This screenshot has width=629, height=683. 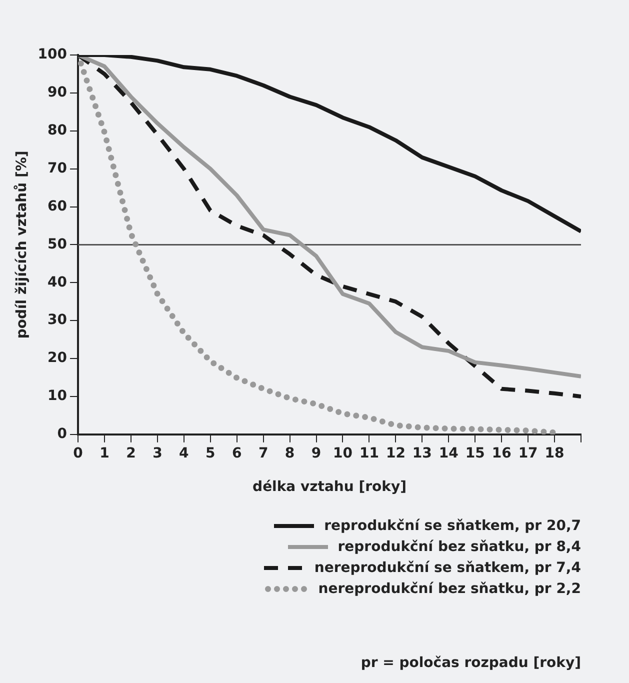 I want to click on y-tick-label: 40, so click(x=58, y=282).